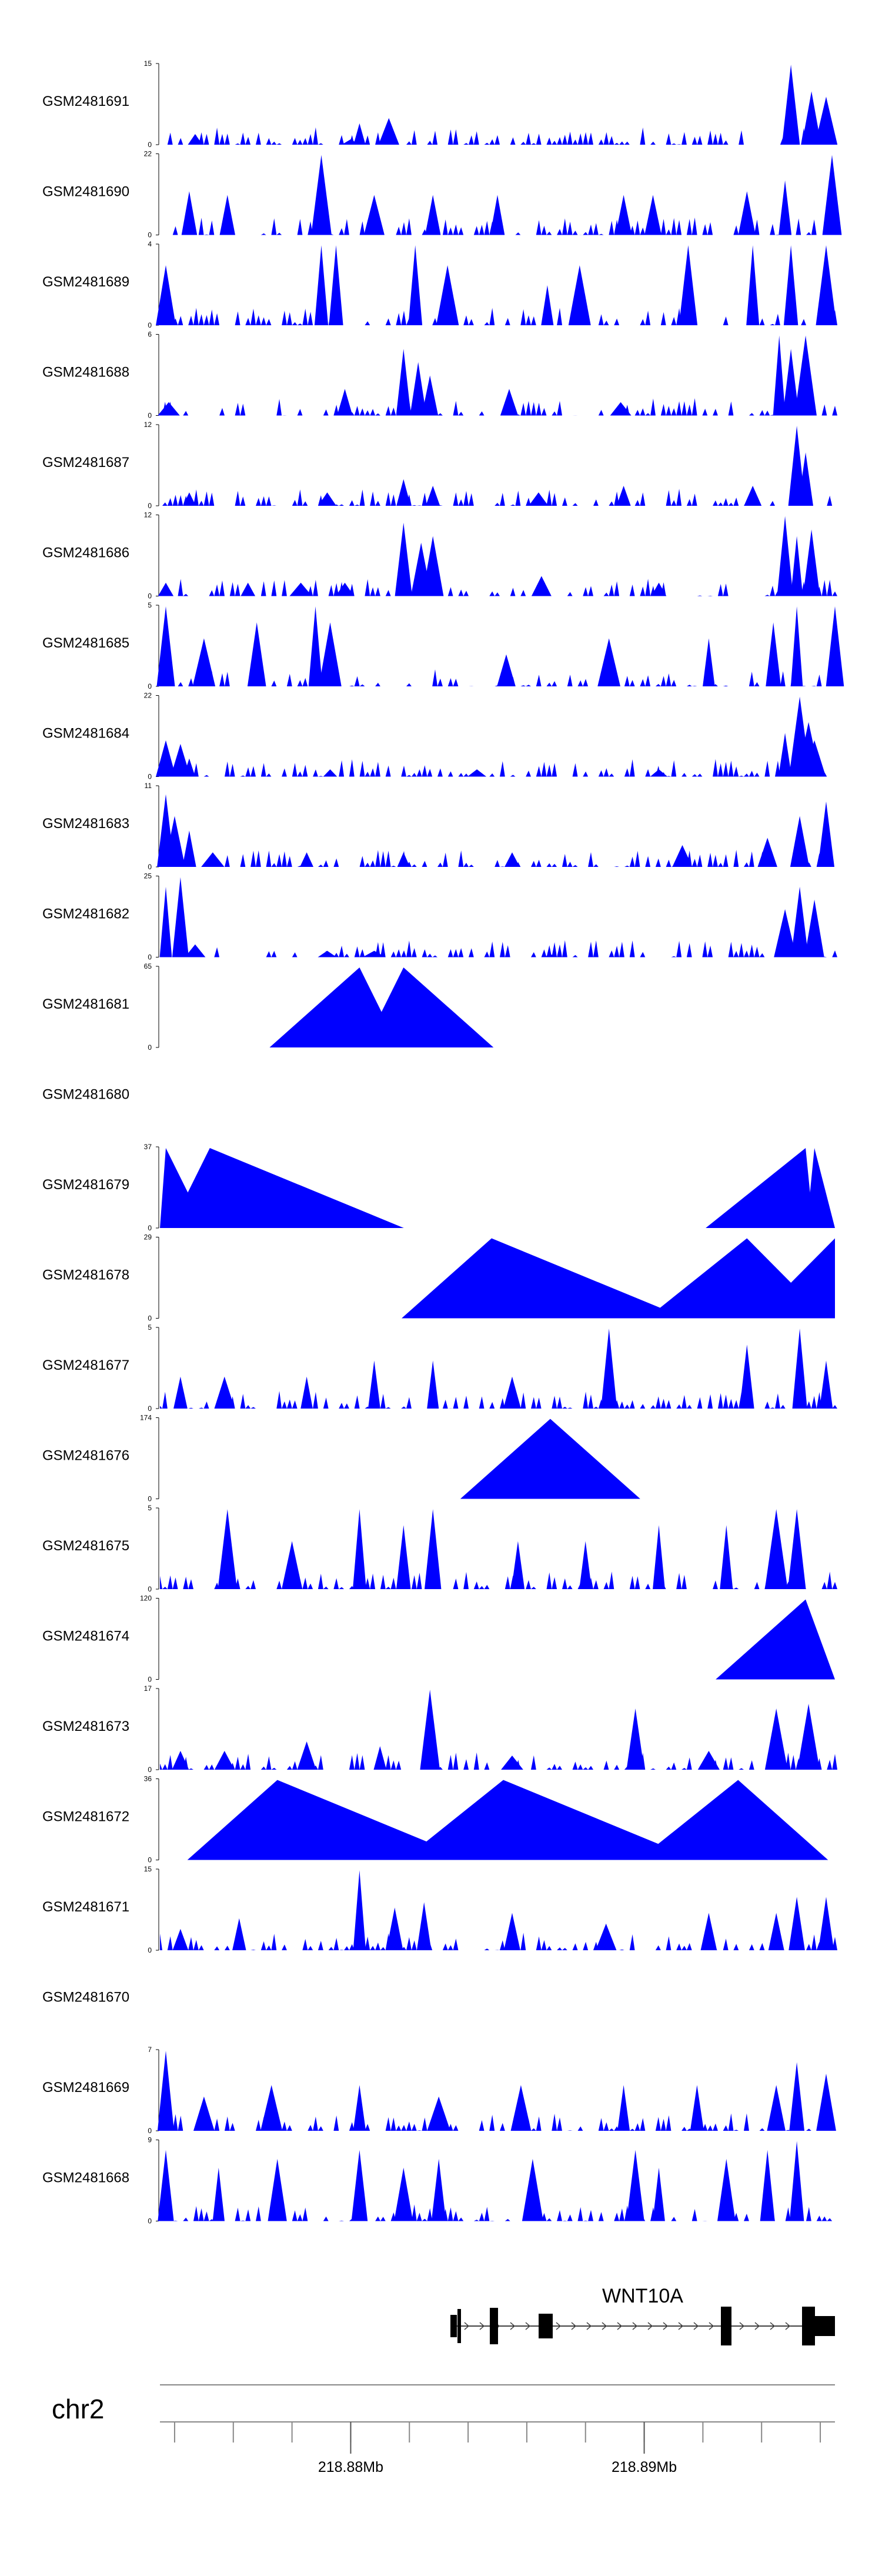 The height and width of the screenshot is (2576, 882). Describe the element at coordinates (85, 643) in the screenshot. I see `track-label: GSM2481685` at that location.